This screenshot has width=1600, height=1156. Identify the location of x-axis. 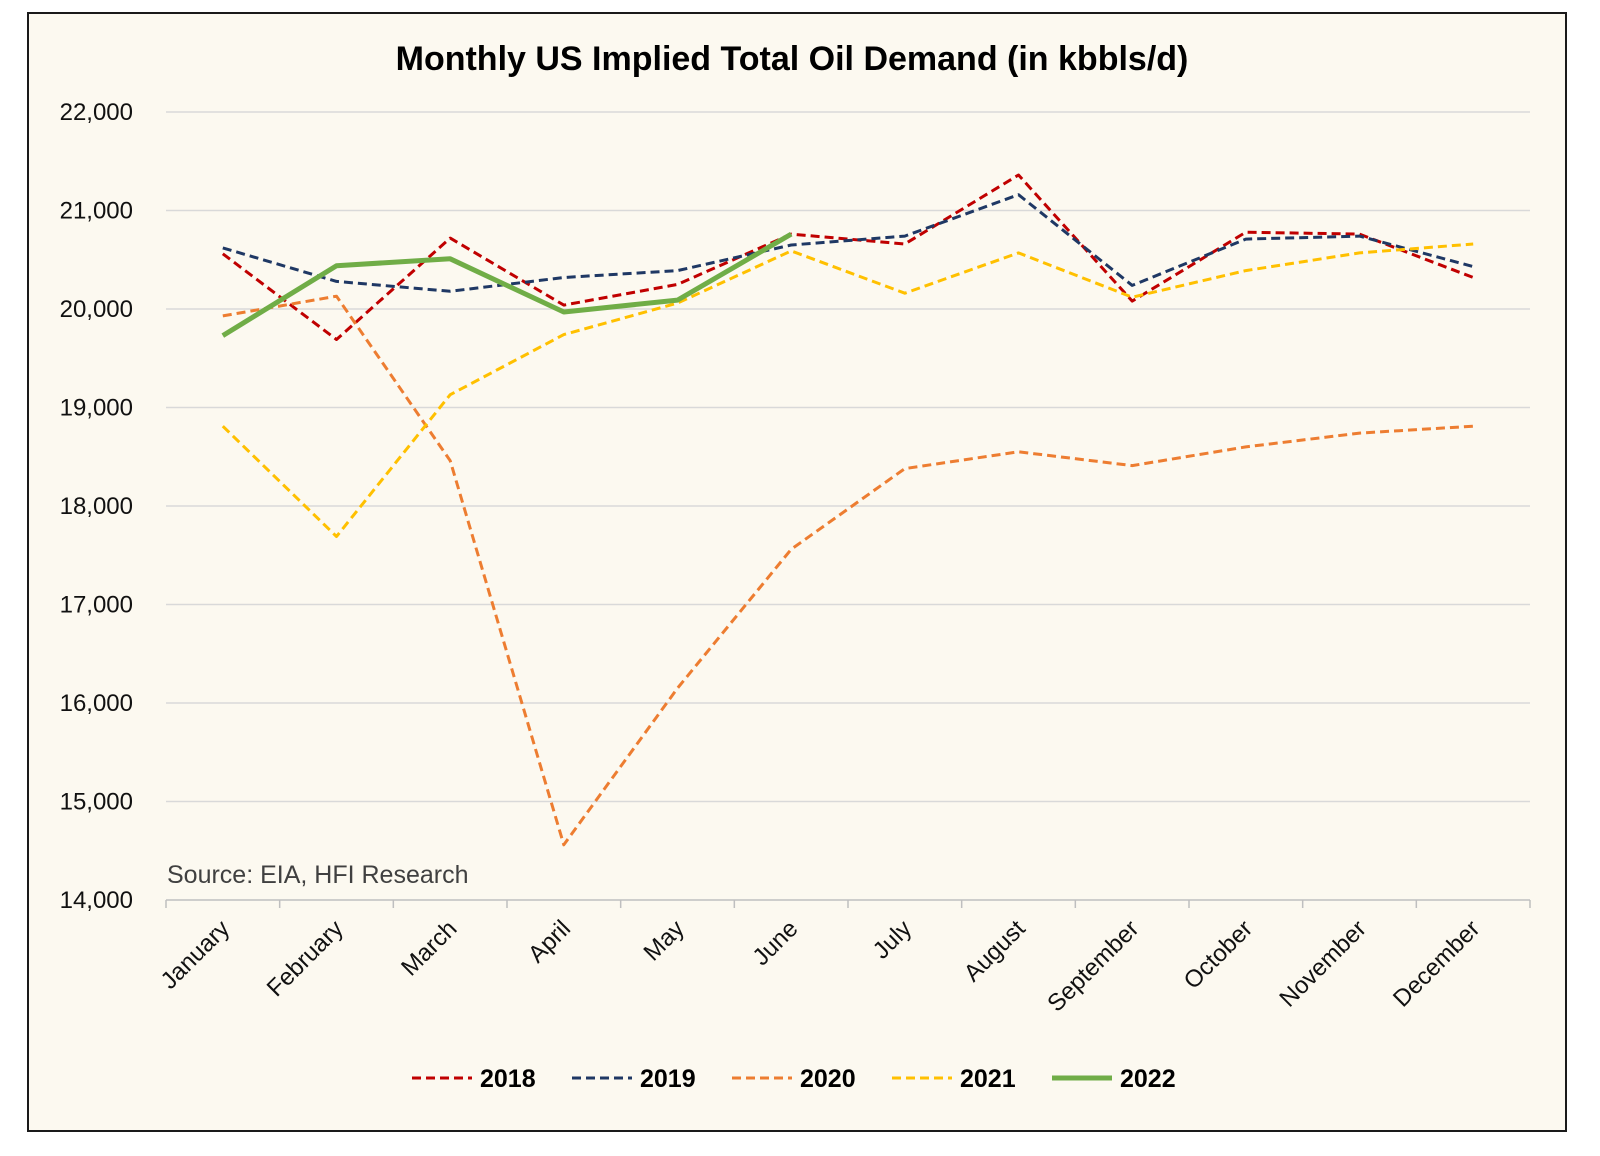
(848, 903).